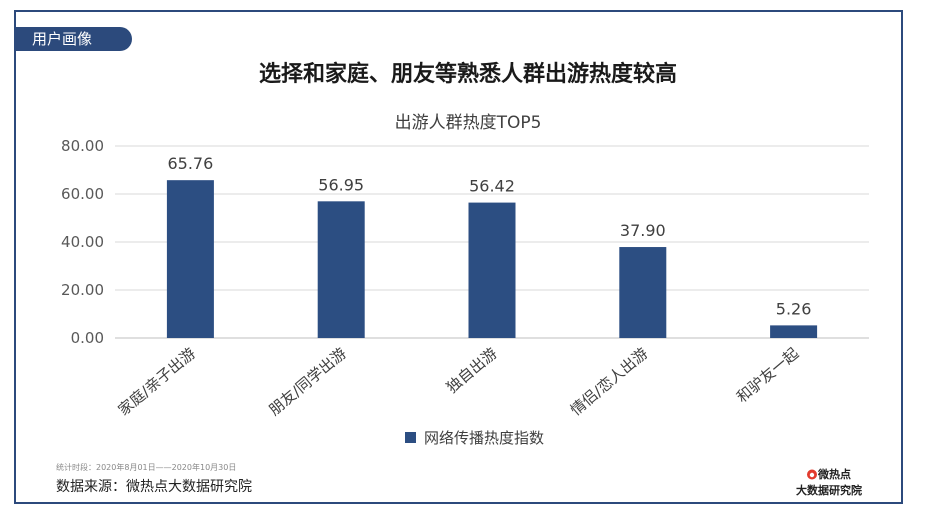  What do you see at coordinates (484, 438) in the screenshot?
I see `legend-label: 网络传播热度指数` at bounding box center [484, 438].